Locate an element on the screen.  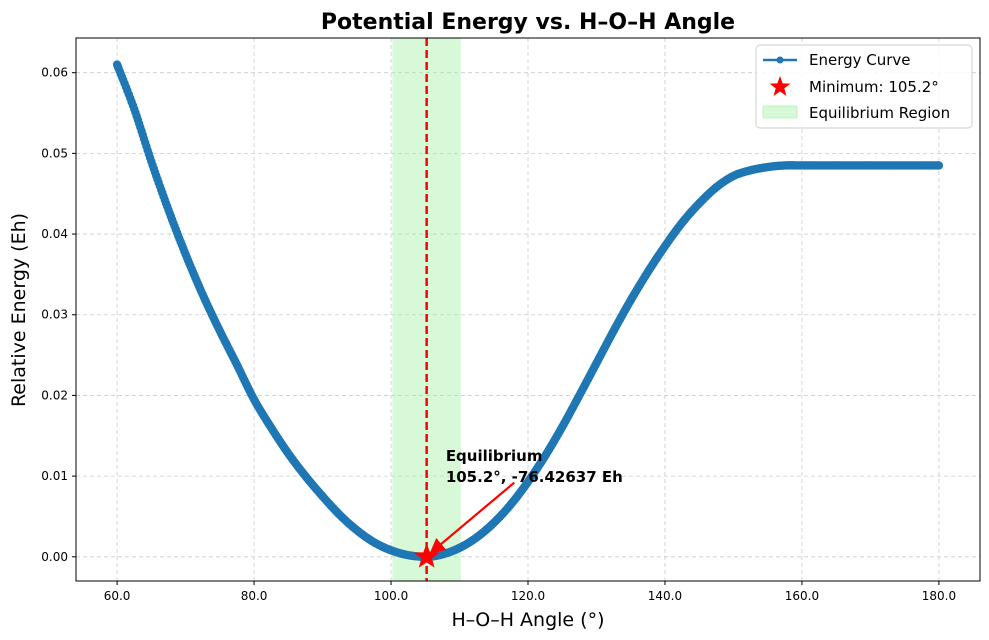
legend-label-equilibrium-region: Equilibrium Region is located at coordinates (879, 113).